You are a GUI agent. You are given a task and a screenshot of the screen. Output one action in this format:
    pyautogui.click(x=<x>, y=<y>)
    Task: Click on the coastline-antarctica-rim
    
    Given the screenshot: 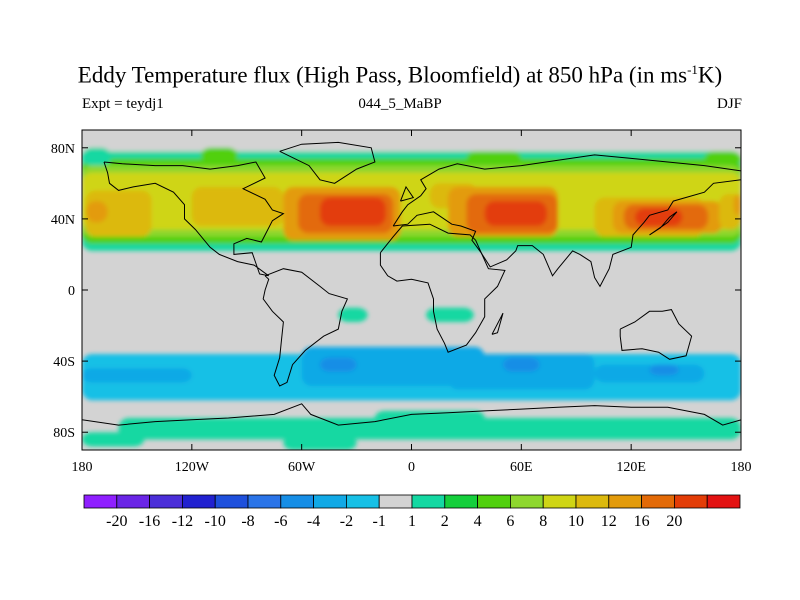 What is the action you would take?
    pyautogui.click(x=411, y=414)
    